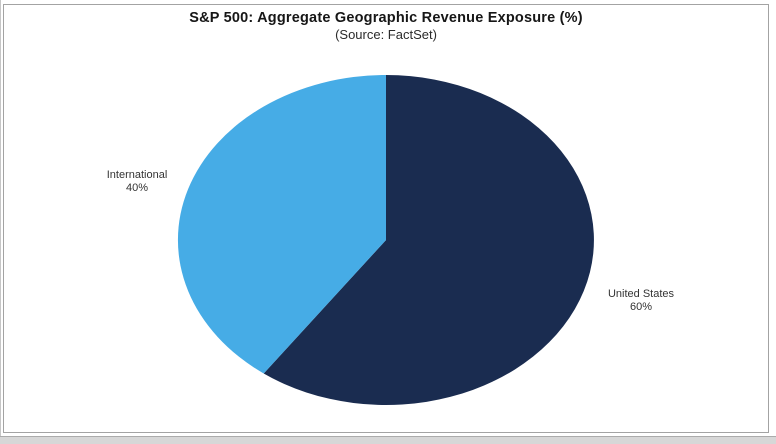 The width and height of the screenshot is (776, 444). I want to click on slice-label-international: International 40%, so click(137, 182).